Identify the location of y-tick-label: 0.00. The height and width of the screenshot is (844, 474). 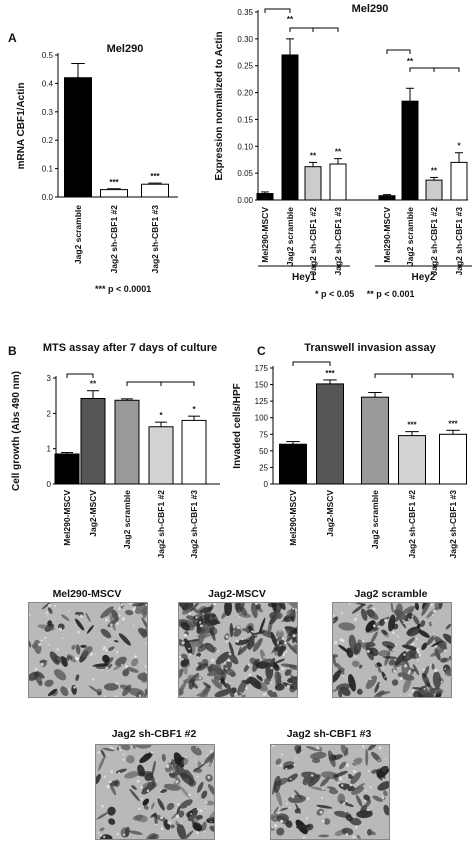
(245, 200).